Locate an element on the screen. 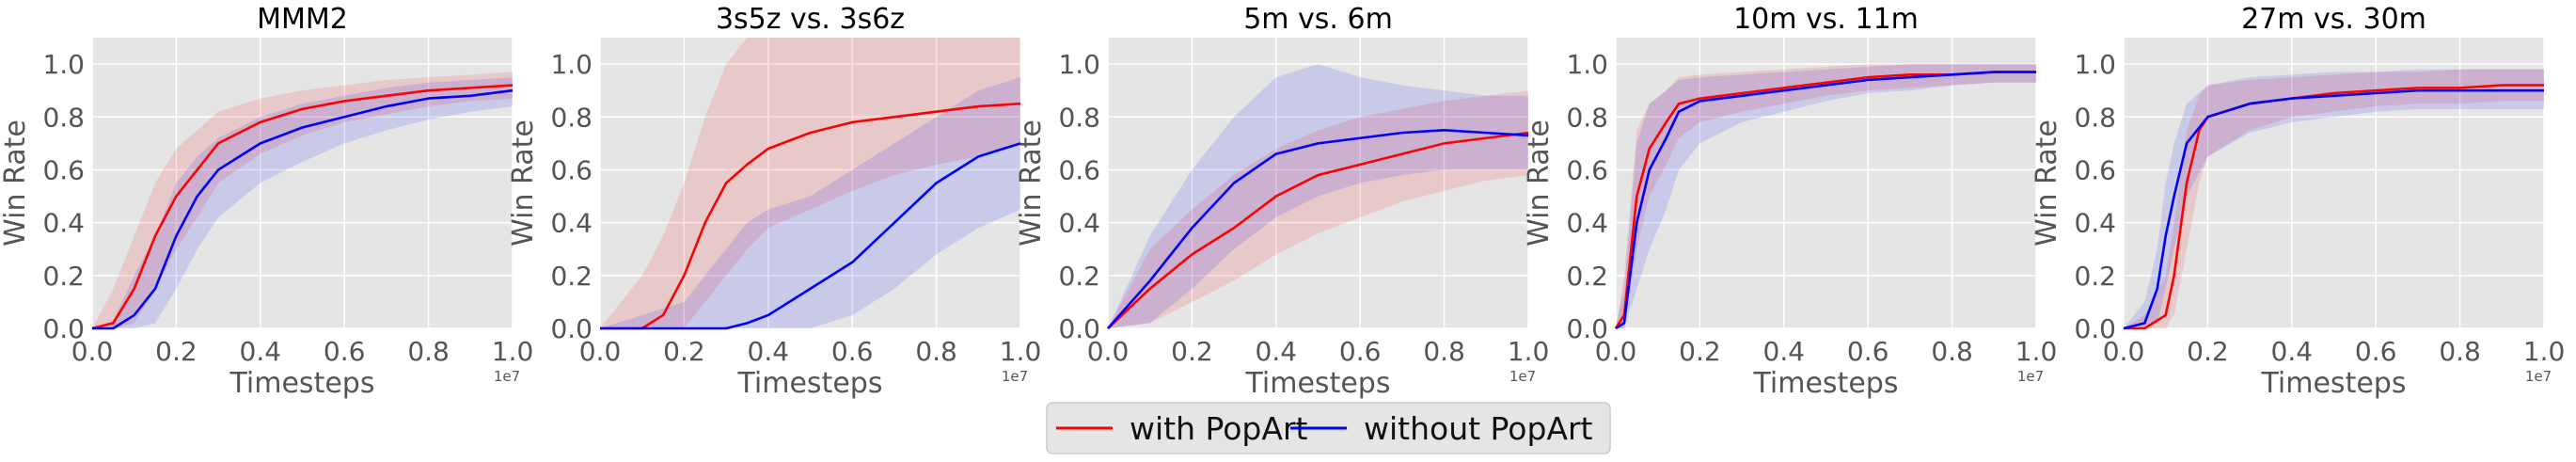 This screenshot has height=462, width=2576. legend-label-with-popart: with PopArt is located at coordinates (1219, 428).